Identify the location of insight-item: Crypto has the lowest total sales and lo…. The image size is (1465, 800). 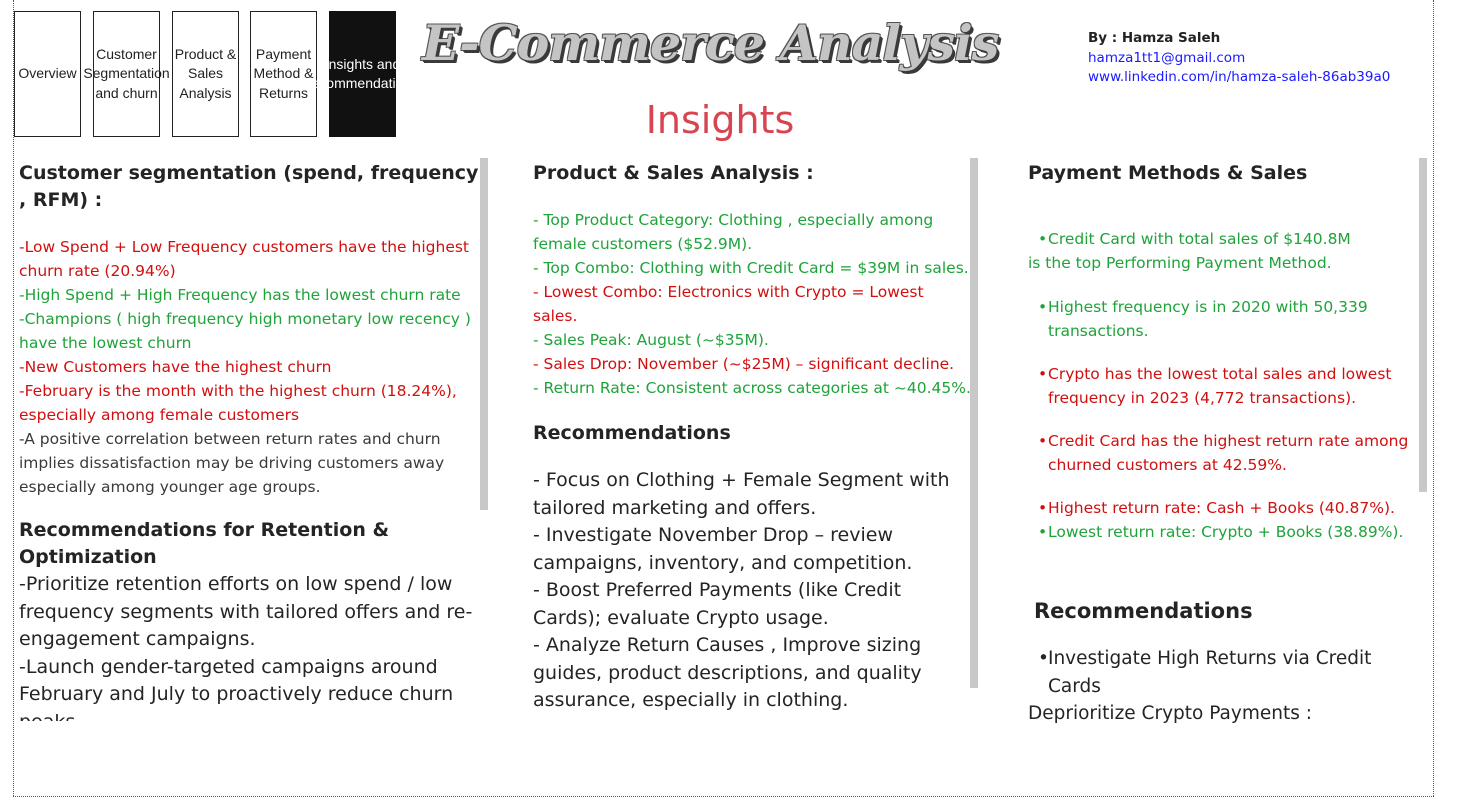
(1224, 386).